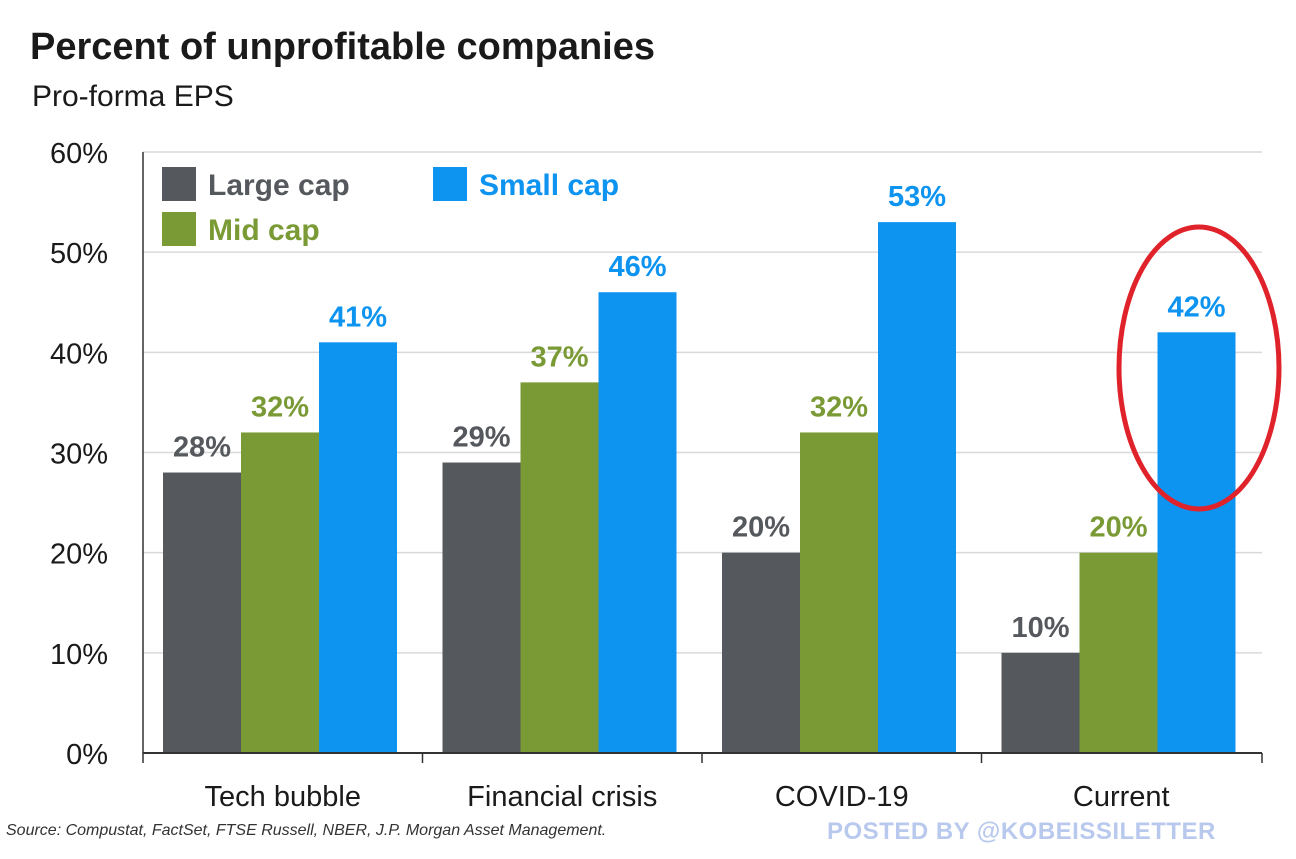 The width and height of the screenshot is (1296, 859). What do you see at coordinates (342, 47) in the screenshot?
I see `chart-title: Percent of unprofitable companies` at bounding box center [342, 47].